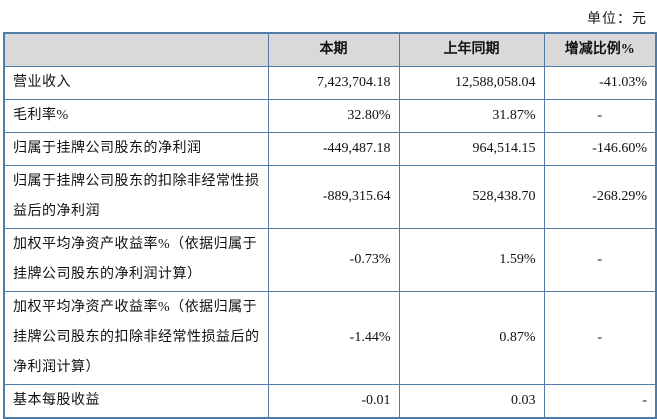  I want to click on prior-period-cell: 12,588,058.04, so click(471, 83).